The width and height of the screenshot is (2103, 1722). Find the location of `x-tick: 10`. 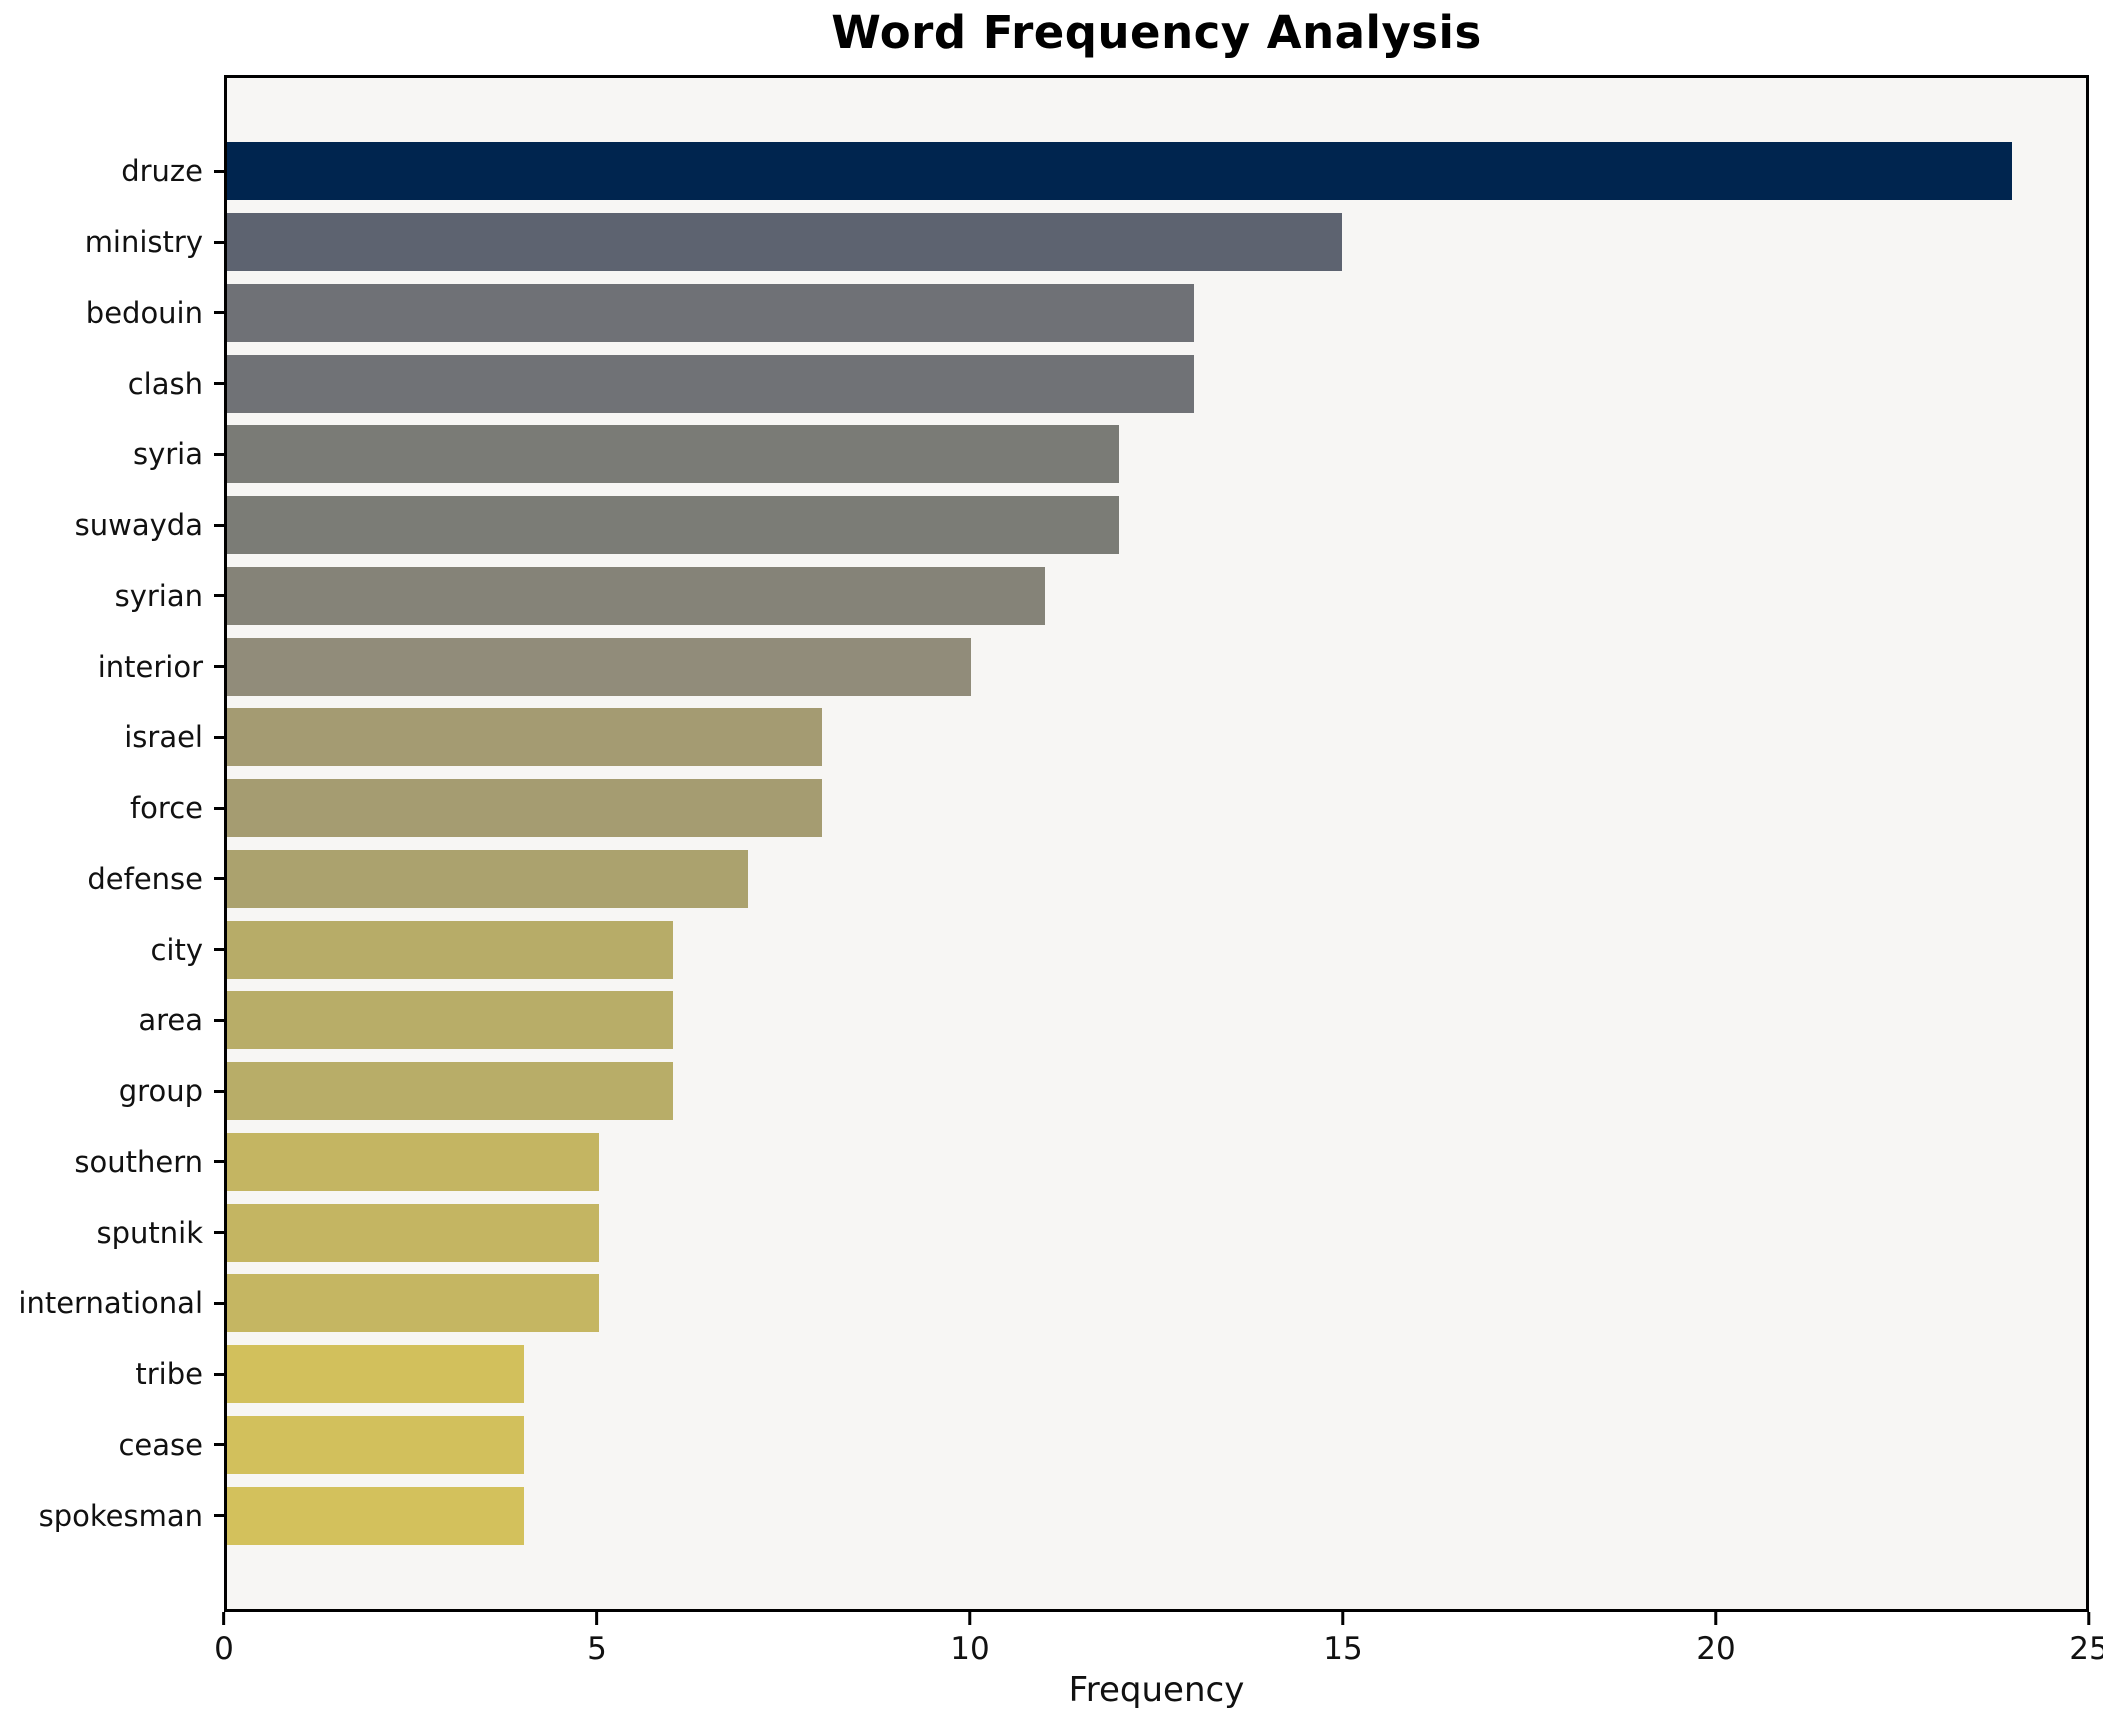

x-tick: 10 is located at coordinates (970, 1639).